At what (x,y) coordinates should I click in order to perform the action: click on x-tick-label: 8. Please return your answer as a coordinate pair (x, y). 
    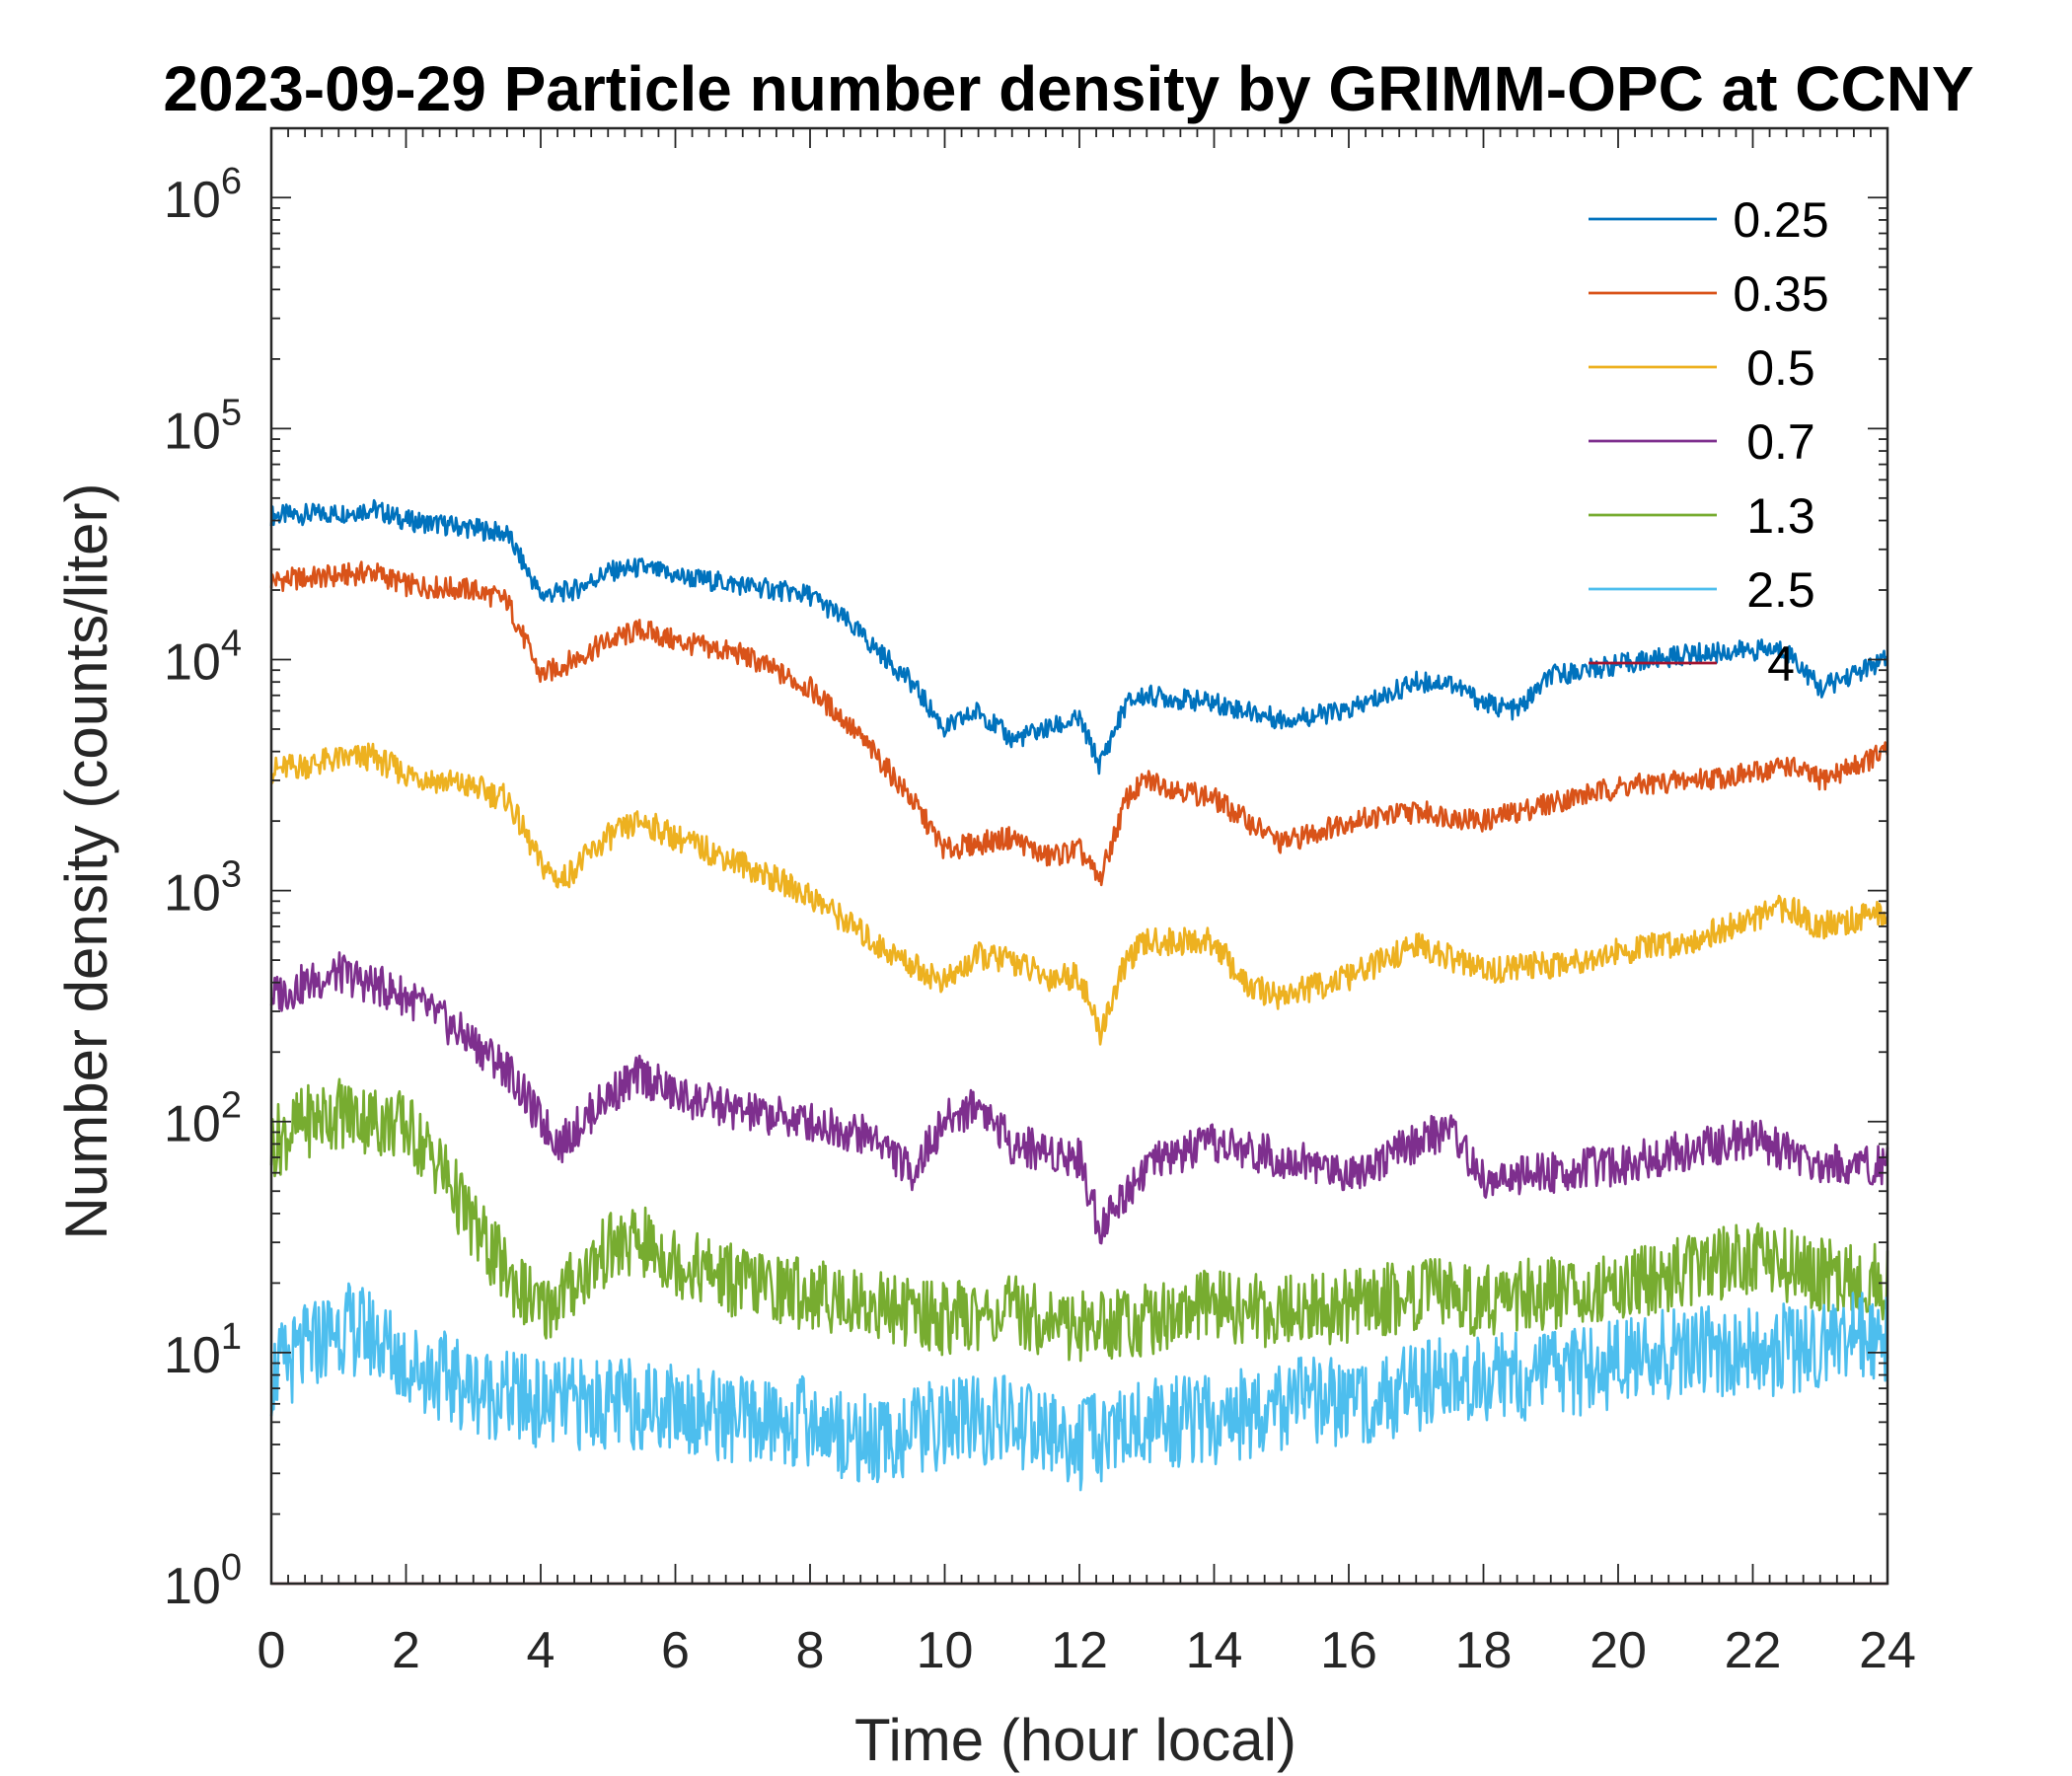
    Looking at the image, I should click on (811, 1651).